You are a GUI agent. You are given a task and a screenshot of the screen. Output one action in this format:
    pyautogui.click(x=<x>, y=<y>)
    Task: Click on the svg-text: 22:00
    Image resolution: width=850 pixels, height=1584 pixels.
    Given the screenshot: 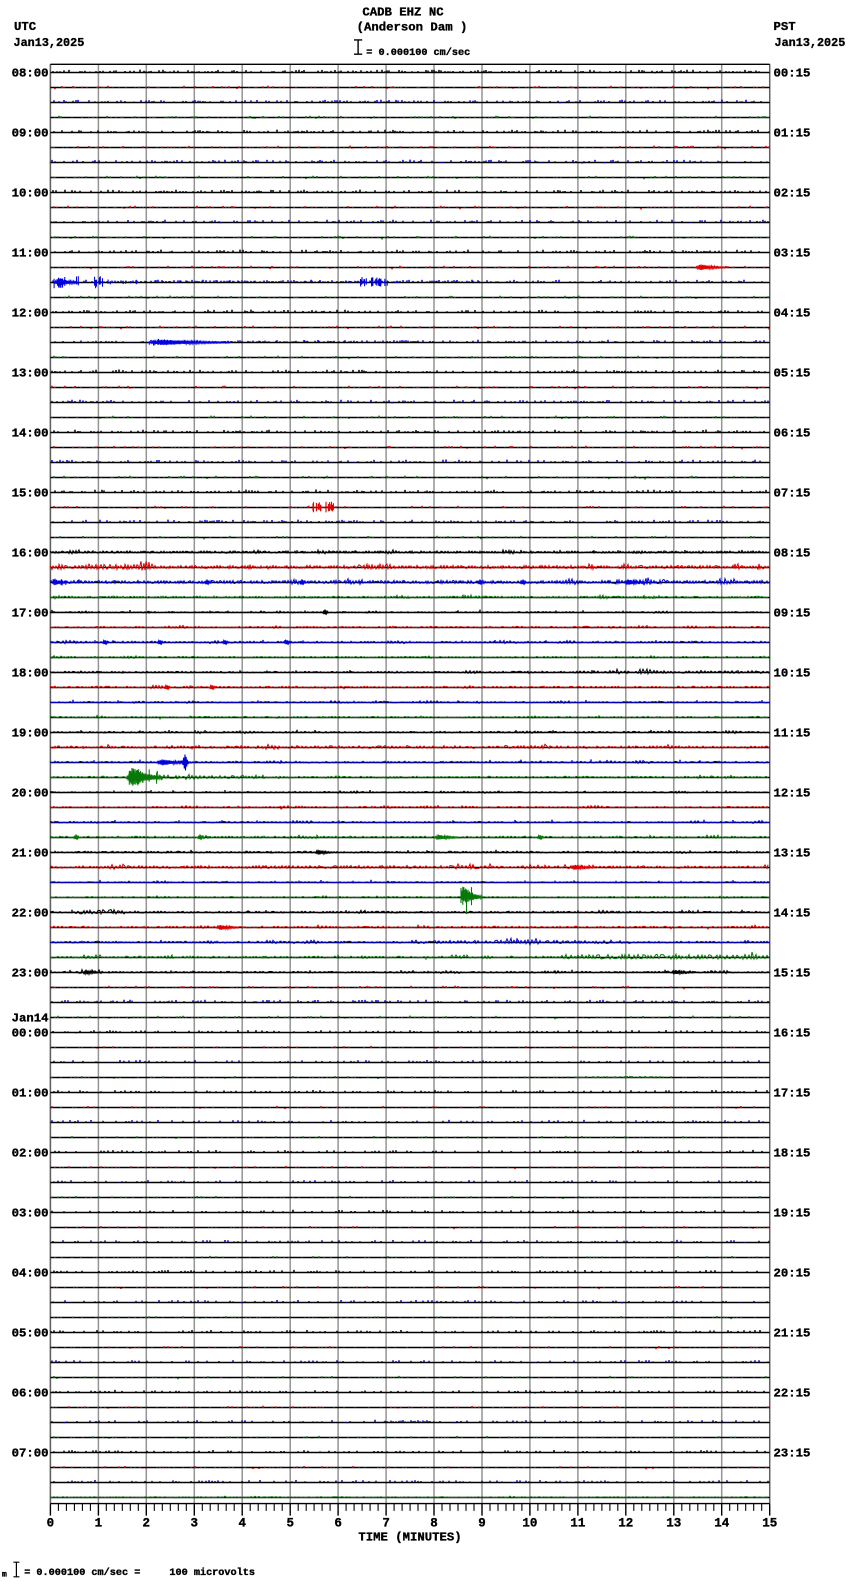 What is the action you would take?
    pyautogui.click(x=30, y=914)
    